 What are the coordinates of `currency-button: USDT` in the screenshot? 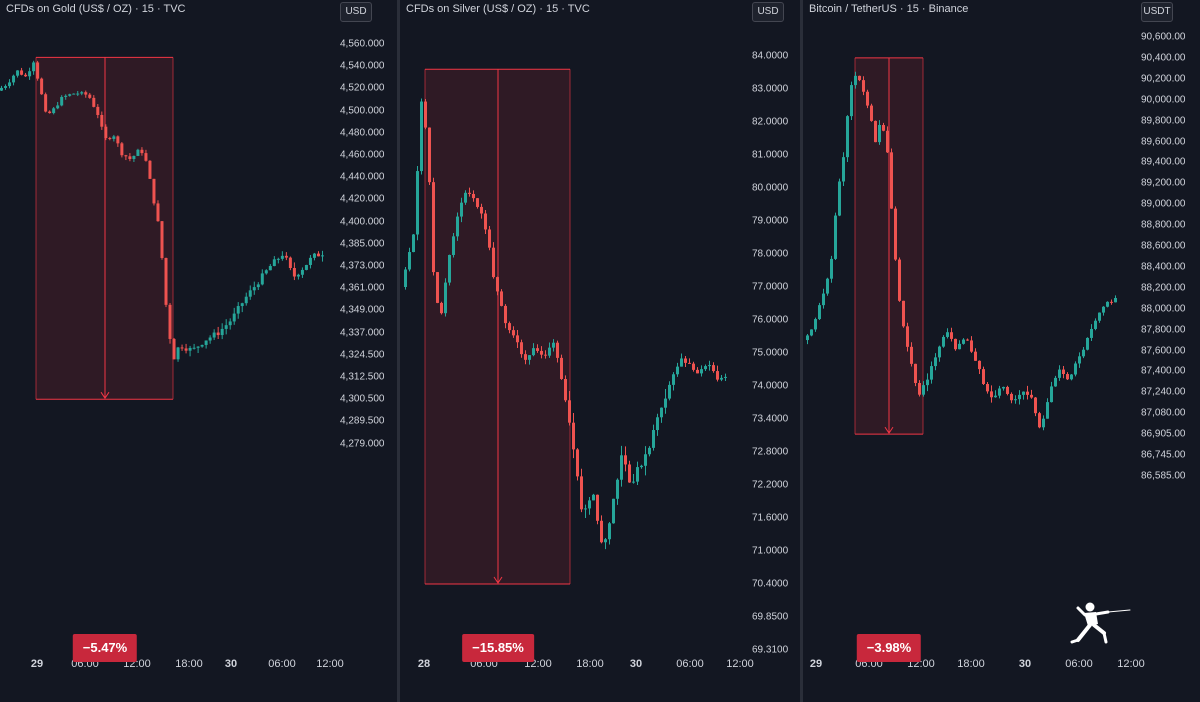 It's located at (1157, 12).